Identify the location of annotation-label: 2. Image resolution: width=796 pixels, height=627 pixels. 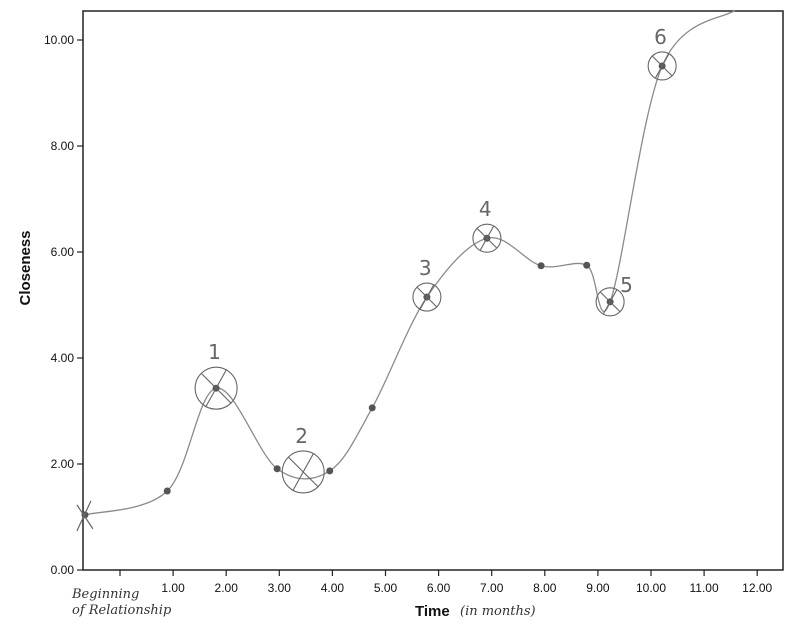
(301, 436).